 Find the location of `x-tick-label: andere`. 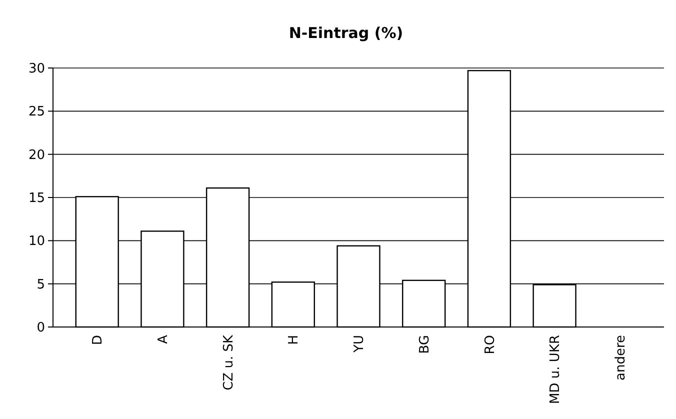

x-tick-label: andere is located at coordinates (620, 358).